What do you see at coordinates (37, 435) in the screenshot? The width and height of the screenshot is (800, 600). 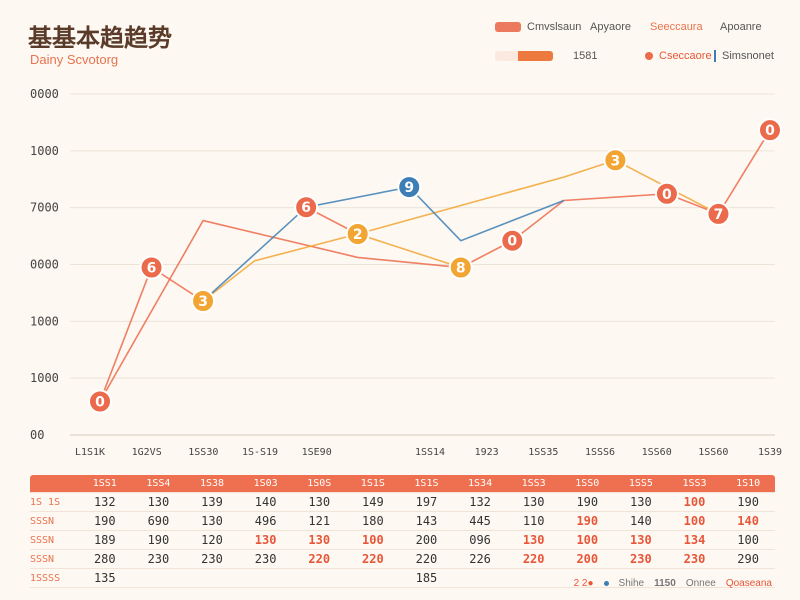 I see `y-tick-label: 00` at bounding box center [37, 435].